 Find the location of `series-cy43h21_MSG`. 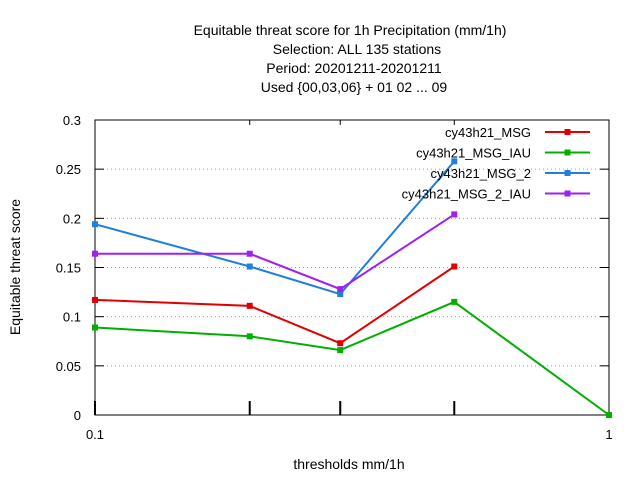

series-cy43h21_MSG is located at coordinates (275, 305).